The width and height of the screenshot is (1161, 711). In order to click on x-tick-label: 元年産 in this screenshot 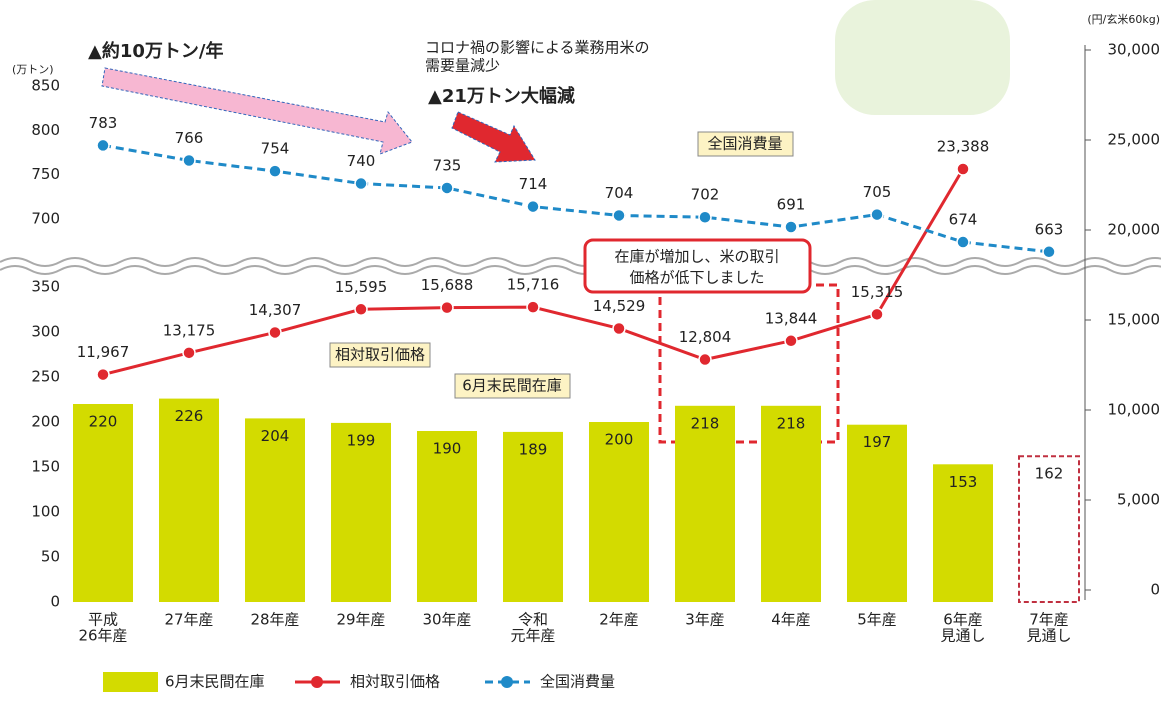, I will do `click(532, 636)`.